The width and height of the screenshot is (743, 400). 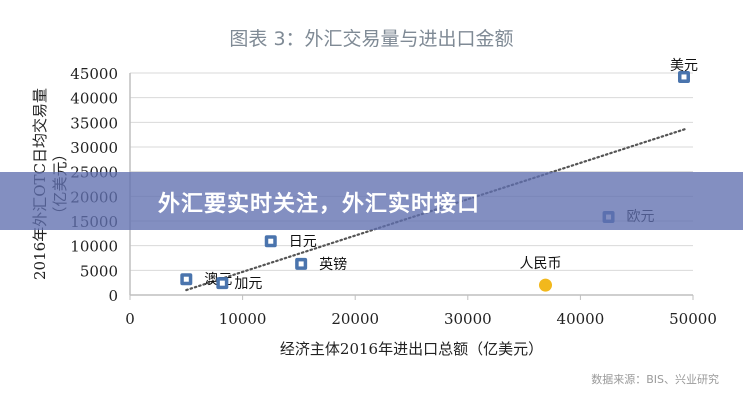 What do you see at coordinates (540, 264) in the screenshot?
I see `point-label: 人民币` at bounding box center [540, 264].